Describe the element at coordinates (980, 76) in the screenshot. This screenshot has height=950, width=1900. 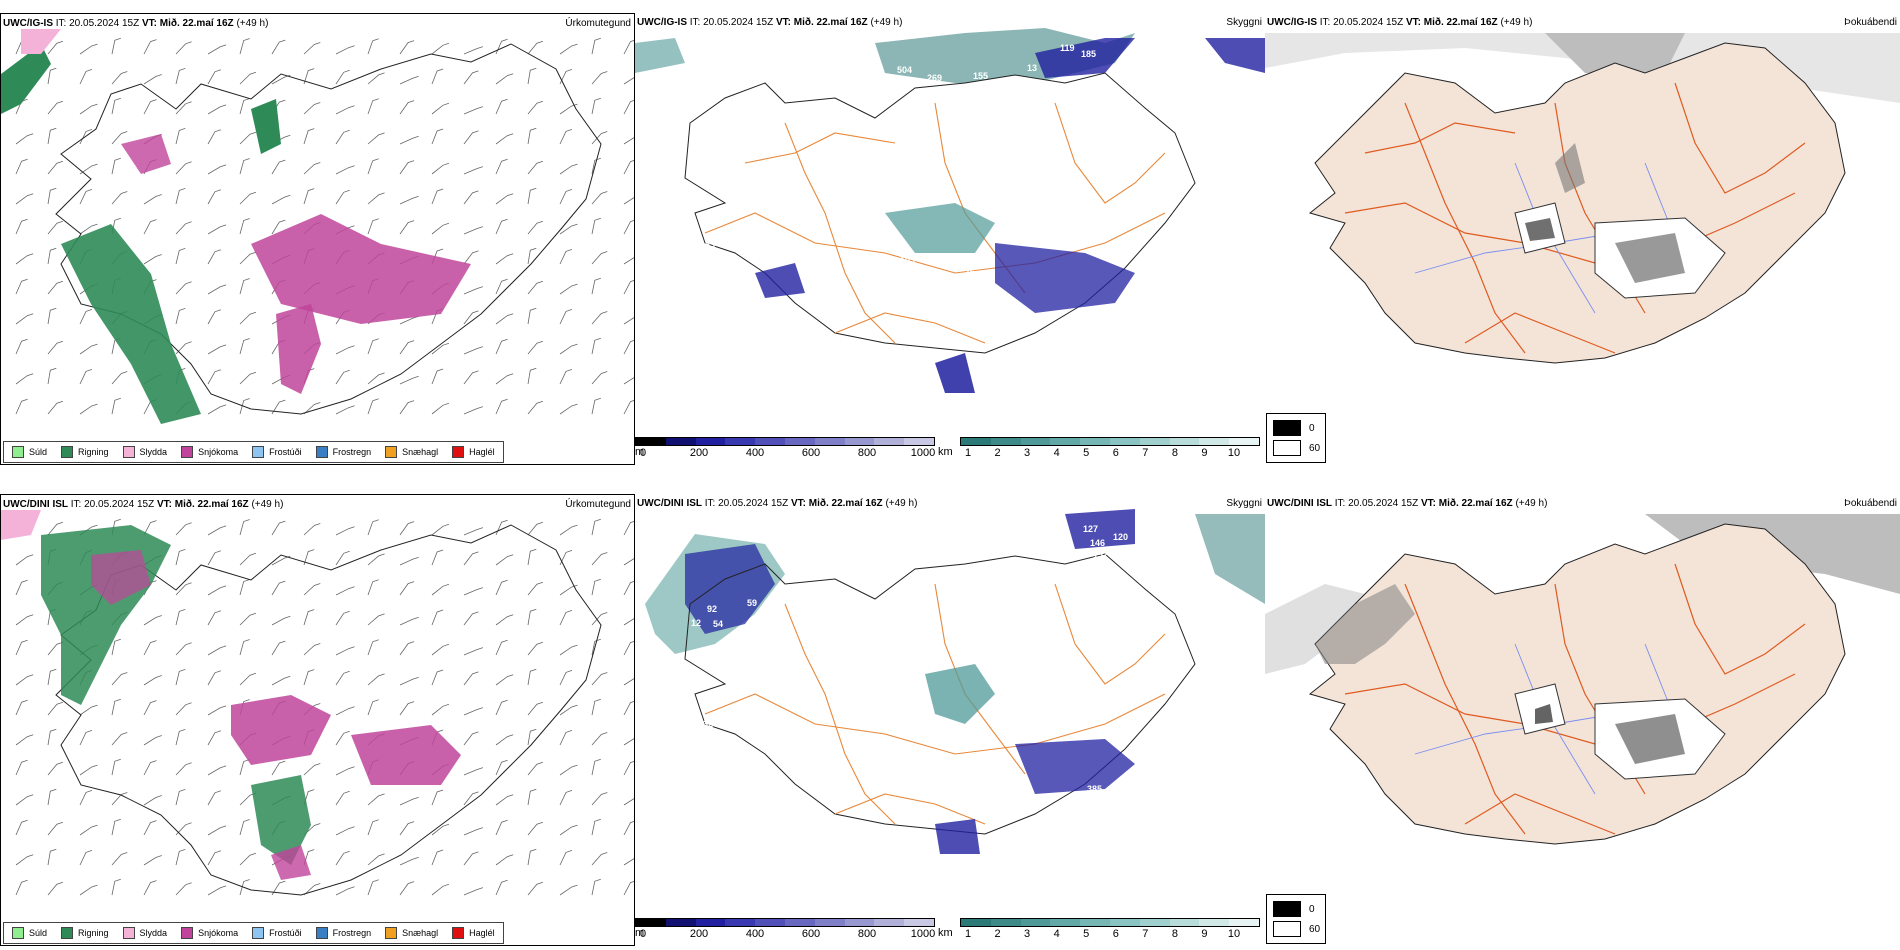
I see `vis-peak-label: 155` at that location.